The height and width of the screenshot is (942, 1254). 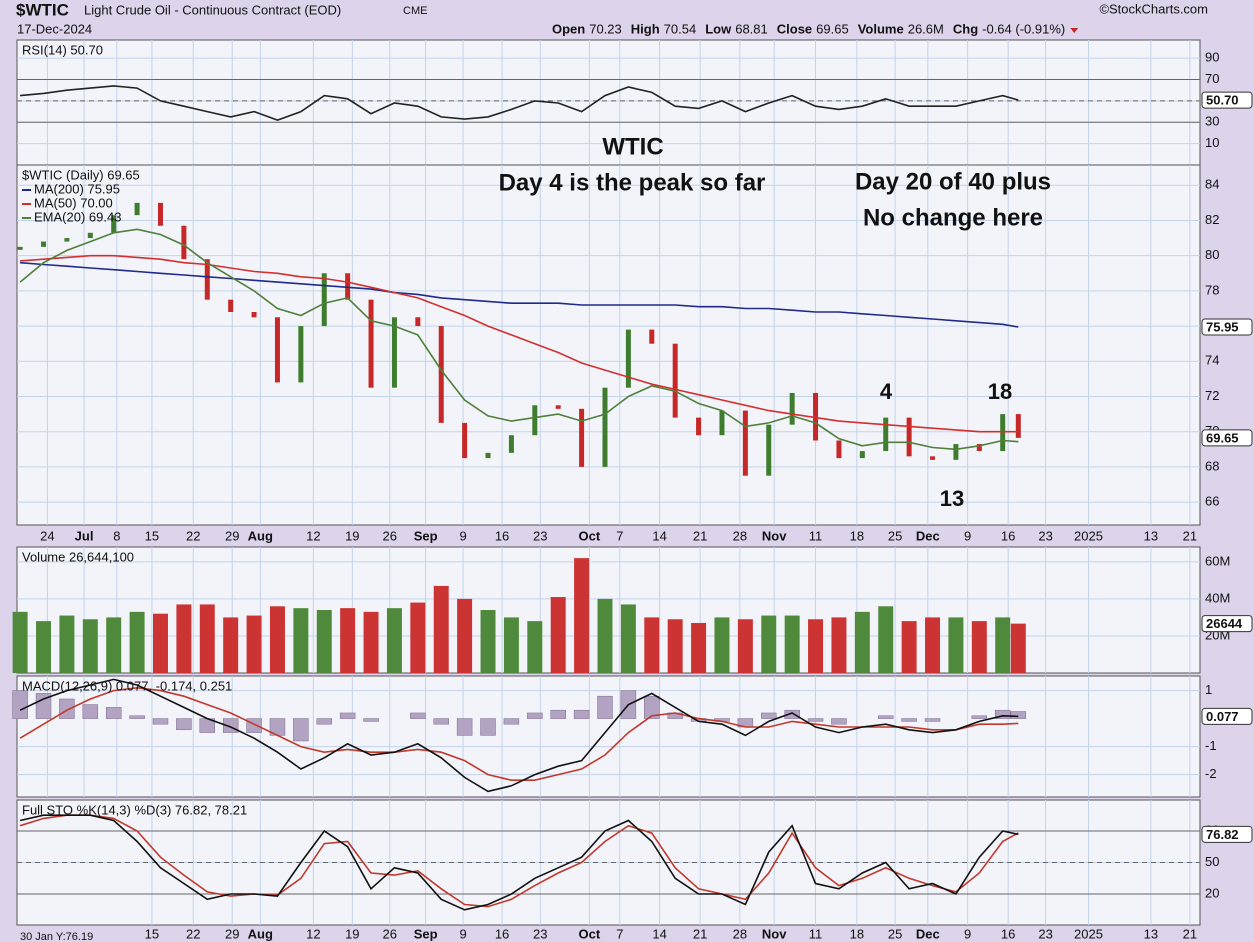 What do you see at coordinates (881, 28) in the screenshot?
I see `quote-label: Volume` at bounding box center [881, 28].